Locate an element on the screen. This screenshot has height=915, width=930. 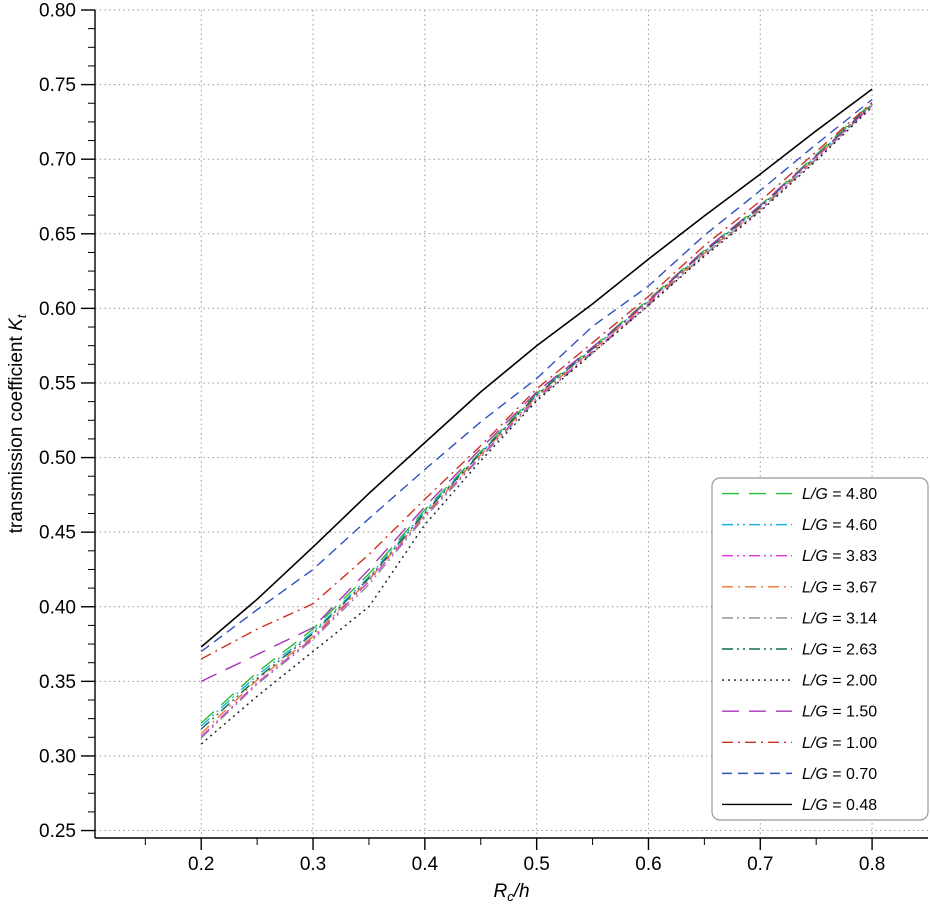
legend-label: L/G = 0.48 is located at coordinates (839, 805).